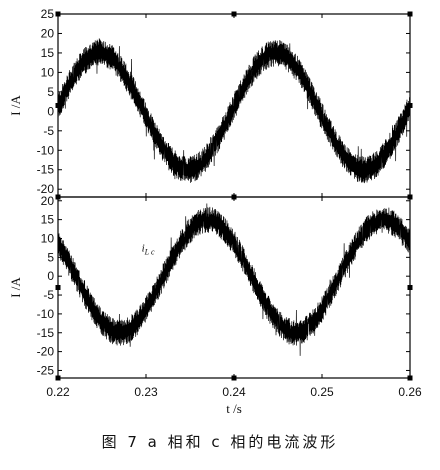 The height and width of the screenshot is (470, 440). Describe the element at coordinates (148, 250) in the screenshot. I see `series-annotation: iL c` at that location.